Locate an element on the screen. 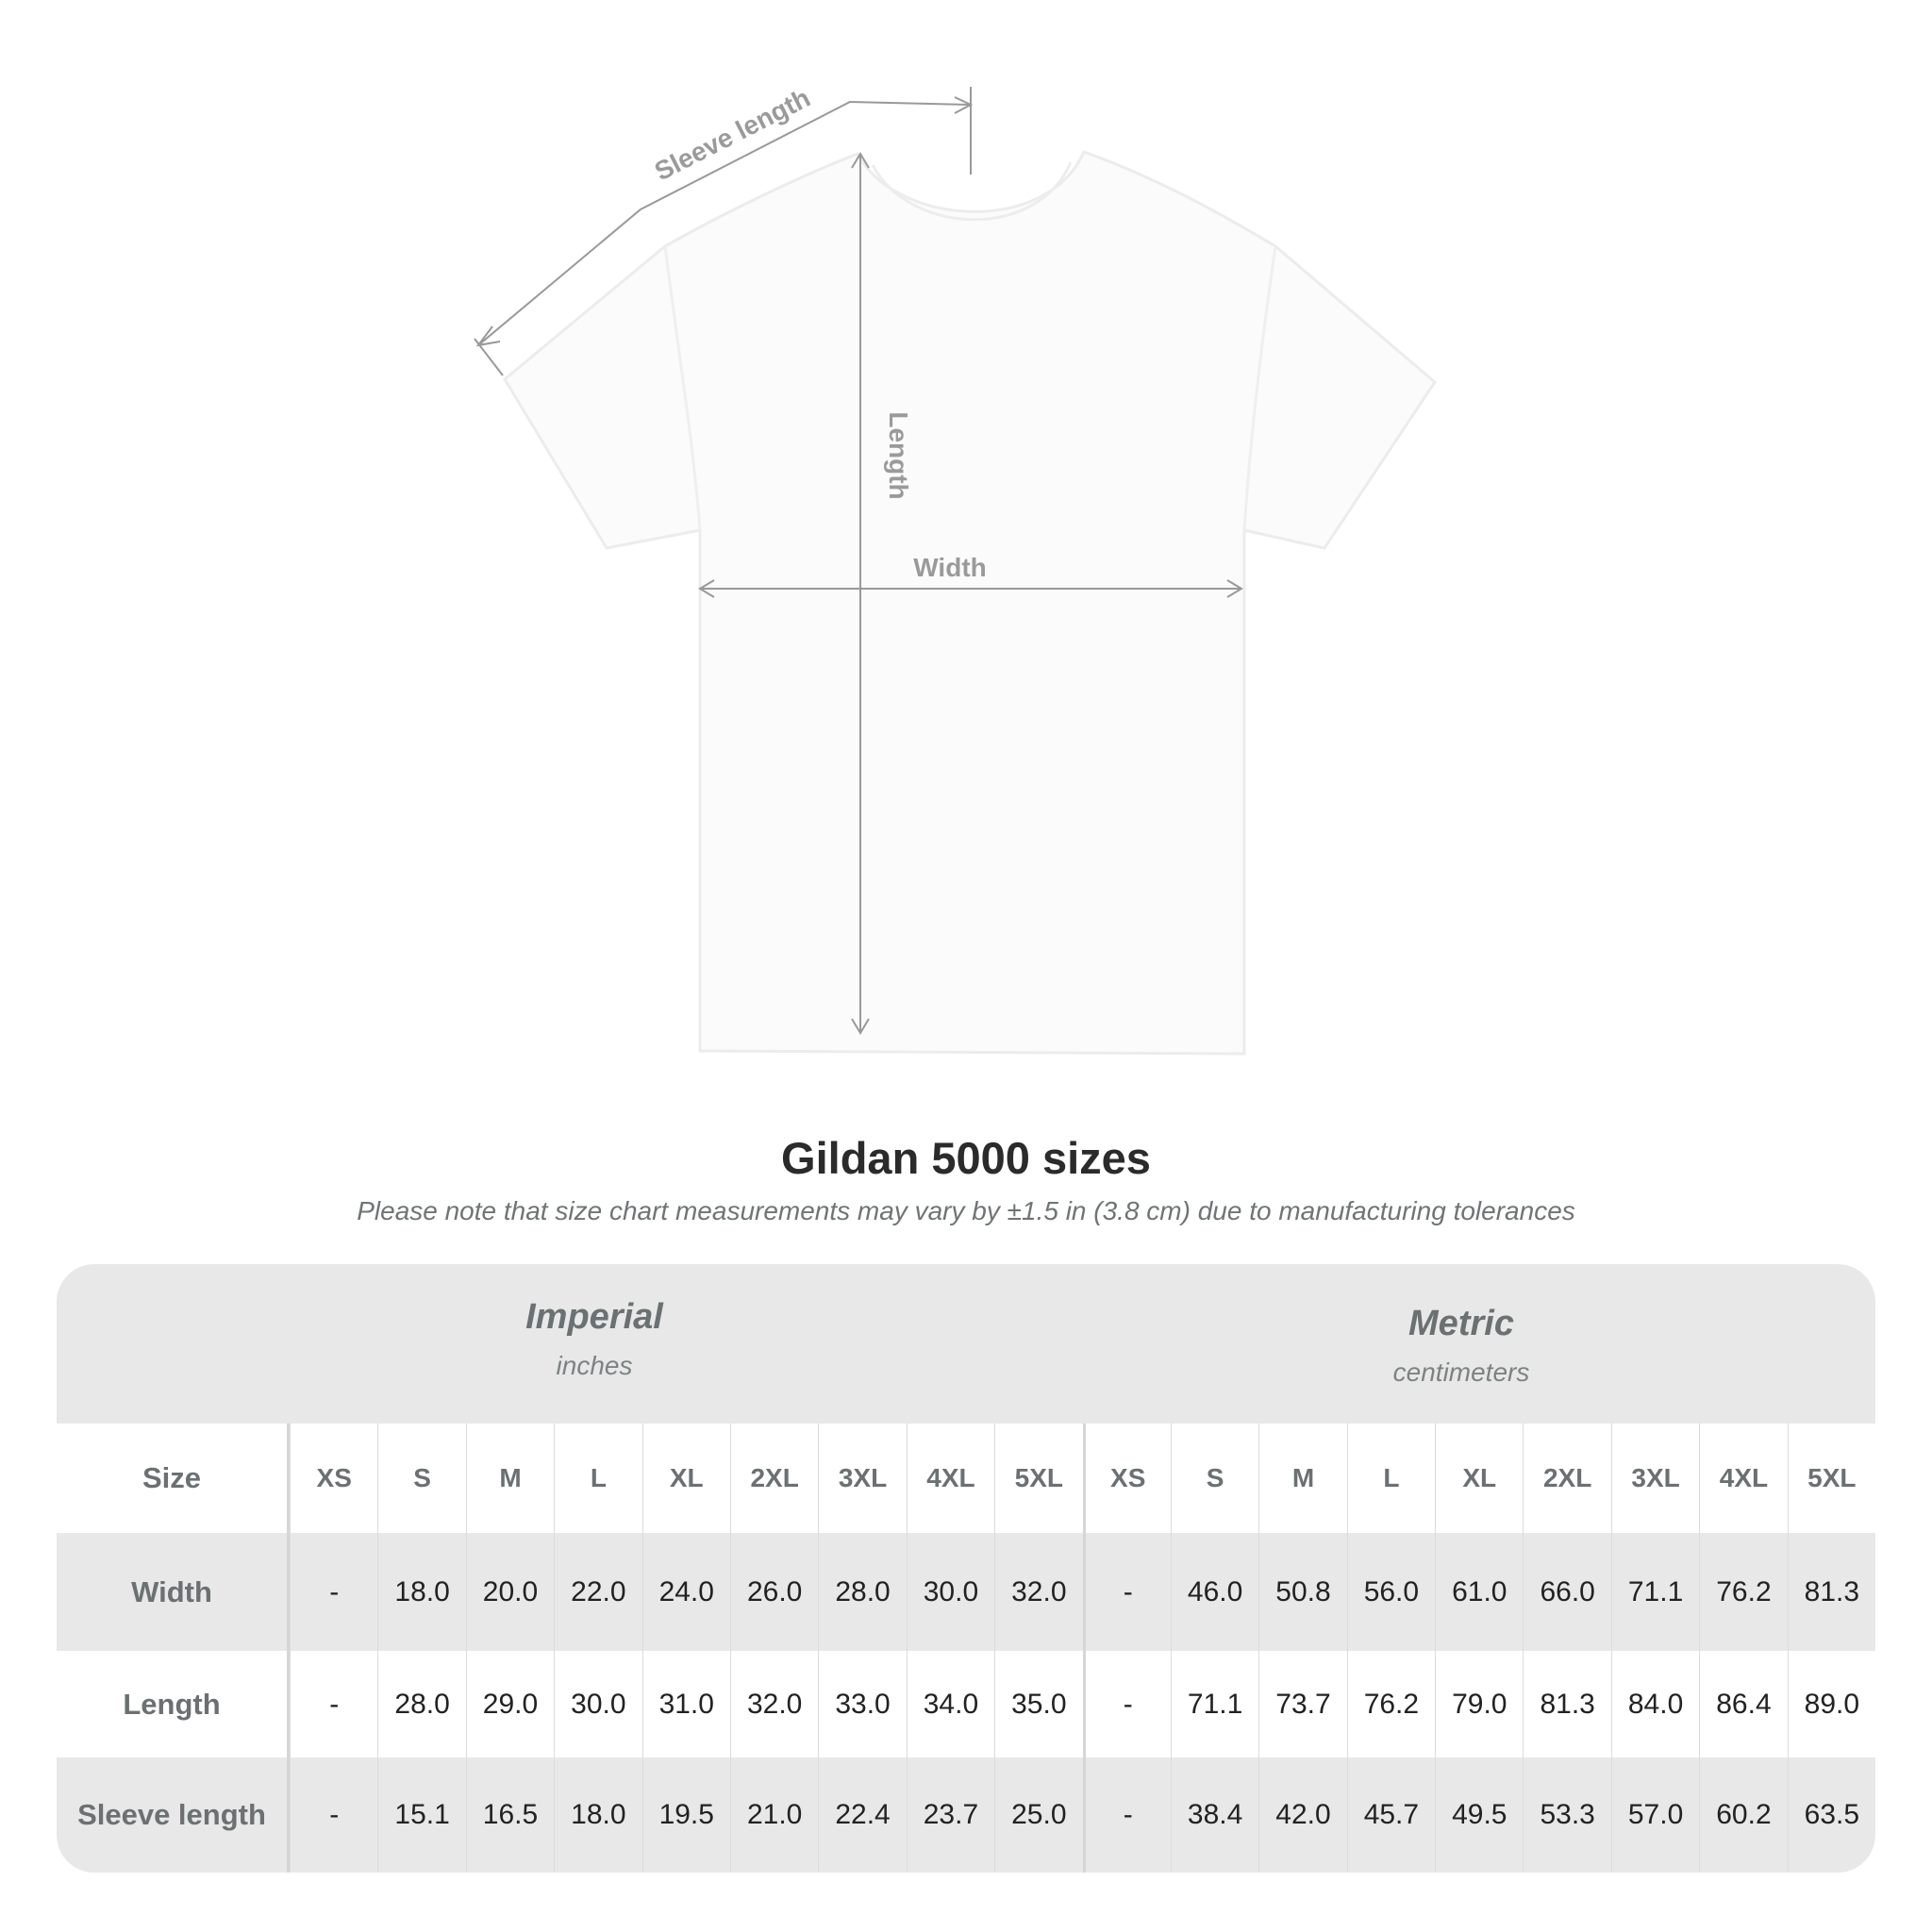 This screenshot has width=1932, height=1932. sleeve-length-arrow is located at coordinates (724, 232).